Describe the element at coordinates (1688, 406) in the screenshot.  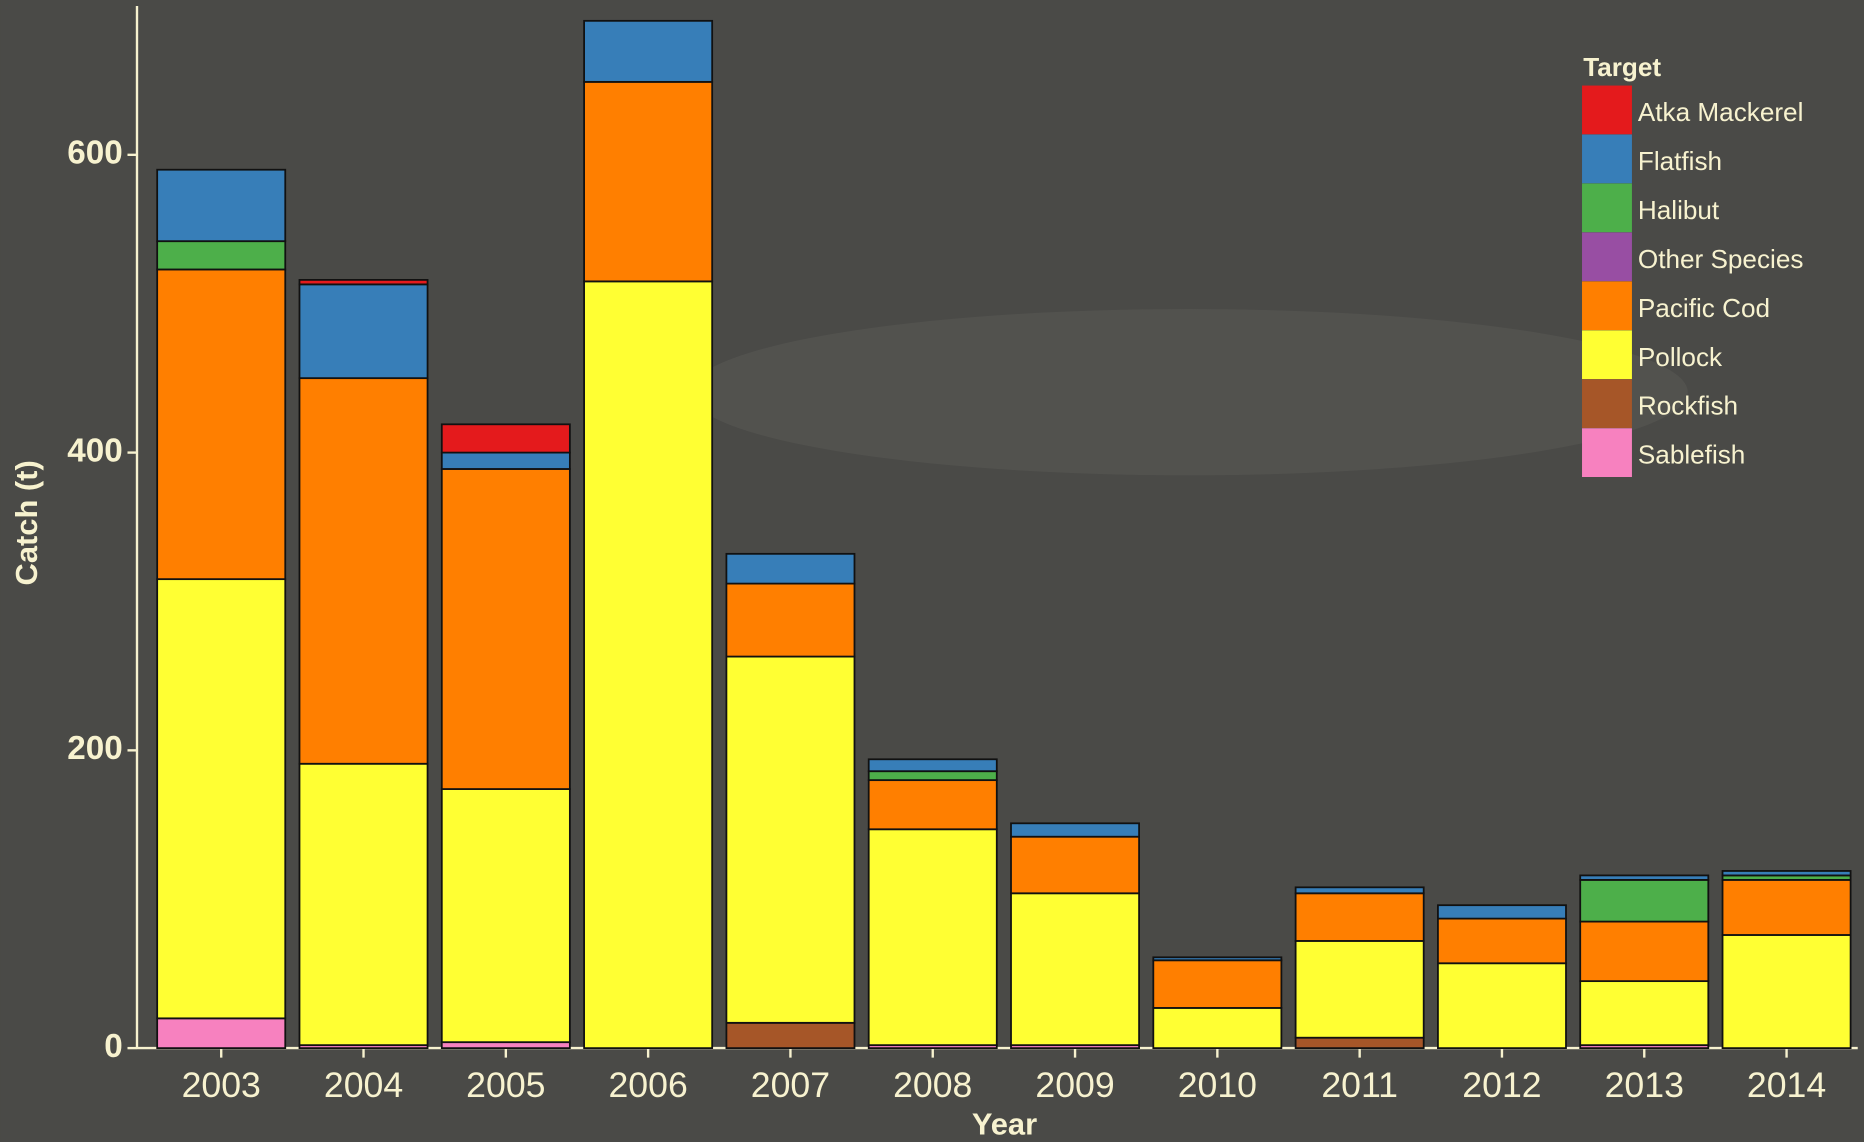
I see `legend-label: Rockfish` at that location.